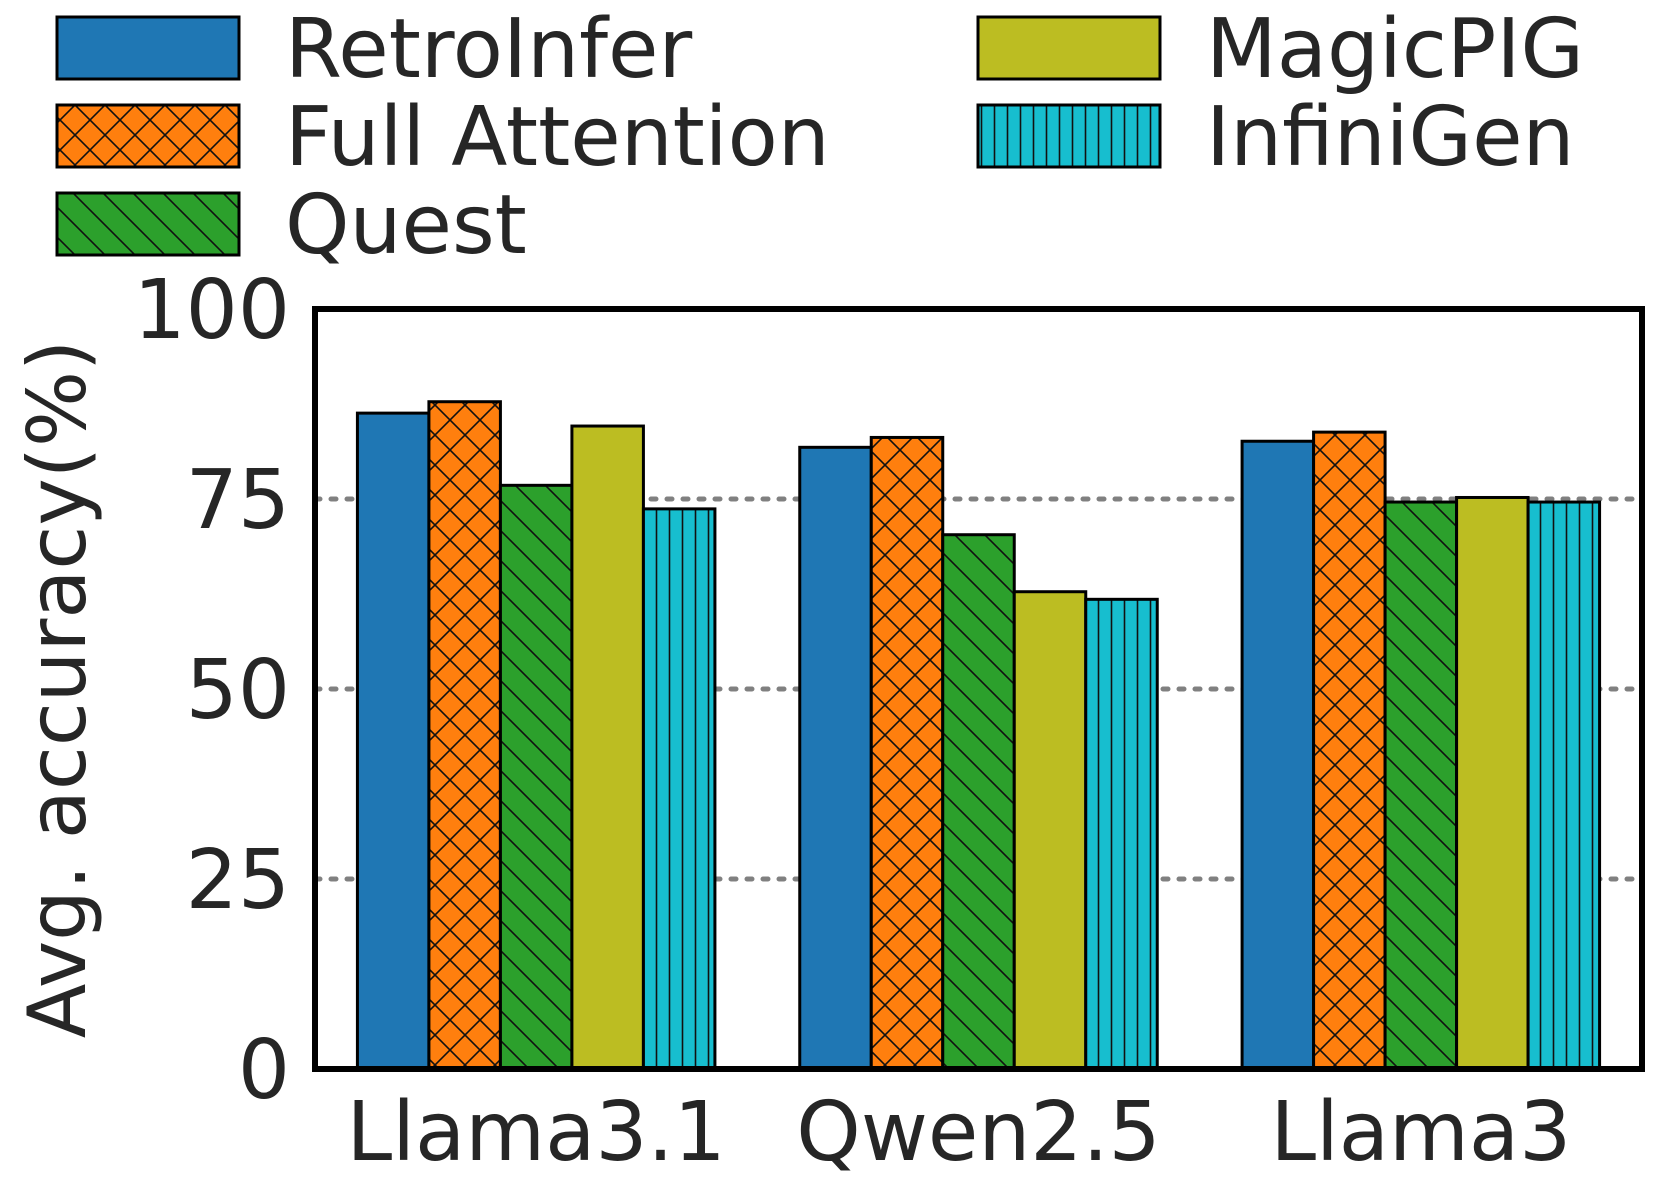 The width and height of the screenshot is (1661, 1186). Describe the element at coordinates (1395, 49) in the screenshot. I see `legend-label-magicpig: MagicPIG` at that location.